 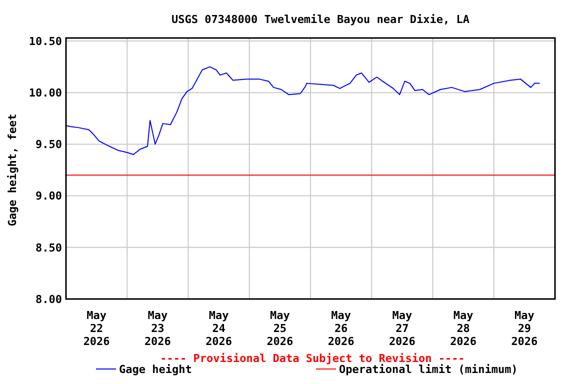 What do you see at coordinates (49, 247) in the screenshot?
I see `y-tick-label: 8.50` at bounding box center [49, 247].